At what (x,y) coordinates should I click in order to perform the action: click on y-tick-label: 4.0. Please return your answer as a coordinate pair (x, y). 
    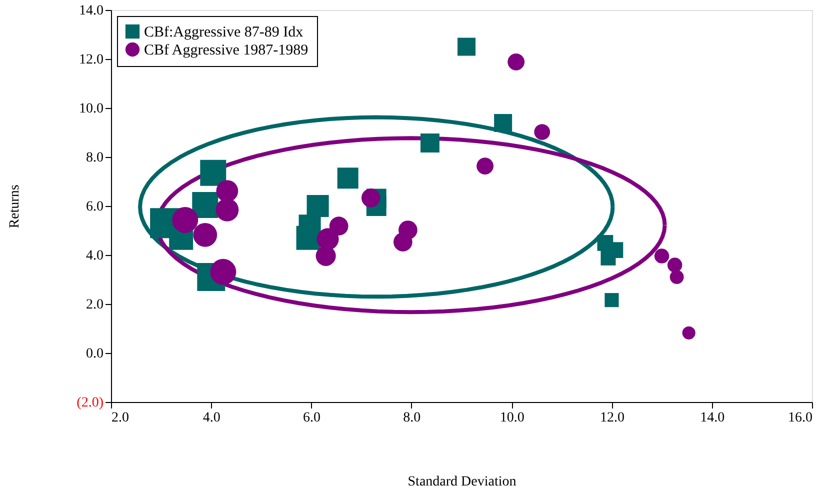
    Looking at the image, I should click on (95, 256).